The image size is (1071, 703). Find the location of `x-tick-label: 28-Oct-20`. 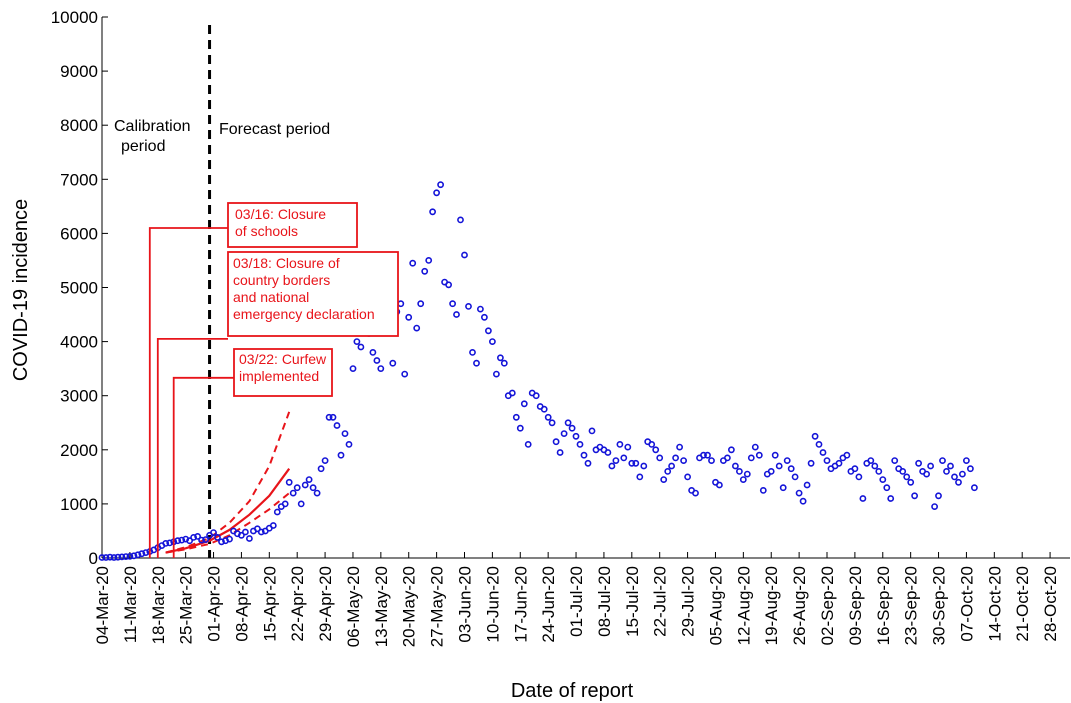

x-tick-label: 28-Oct-20 is located at coordinates (1050, 604).